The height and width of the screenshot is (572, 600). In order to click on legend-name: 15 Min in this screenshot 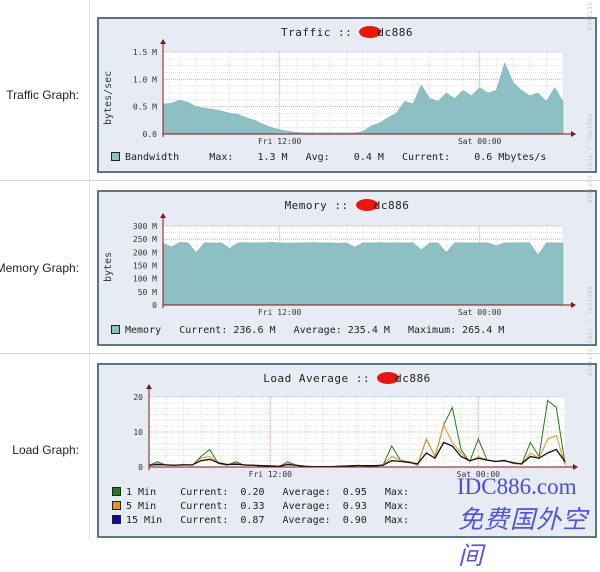, I will do `click(144, 520)`.